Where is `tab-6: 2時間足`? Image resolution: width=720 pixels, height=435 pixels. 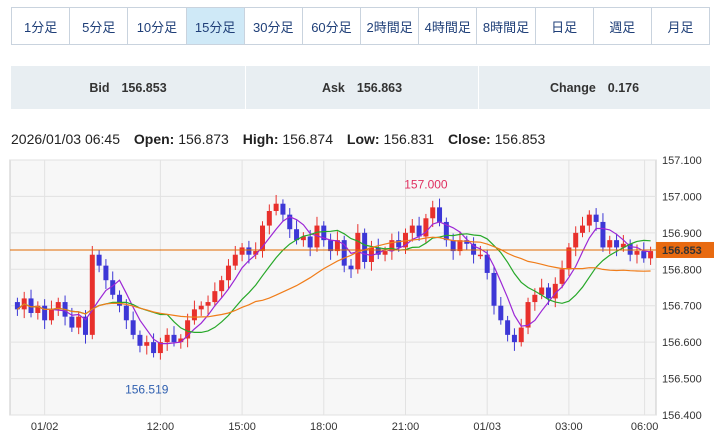 tab-6: 2時間足 is located at coordinates (390, 26).